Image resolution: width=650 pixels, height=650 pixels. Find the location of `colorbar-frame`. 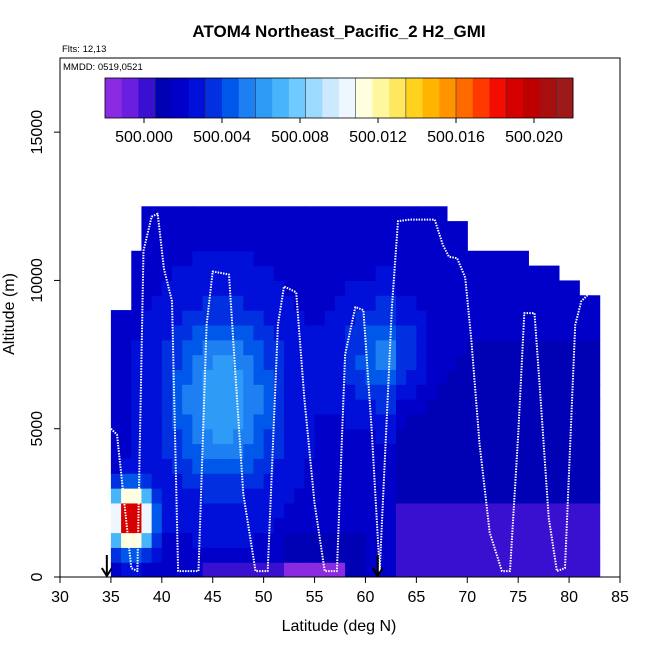

colorbar-frame is located at coordinates (339, 98).